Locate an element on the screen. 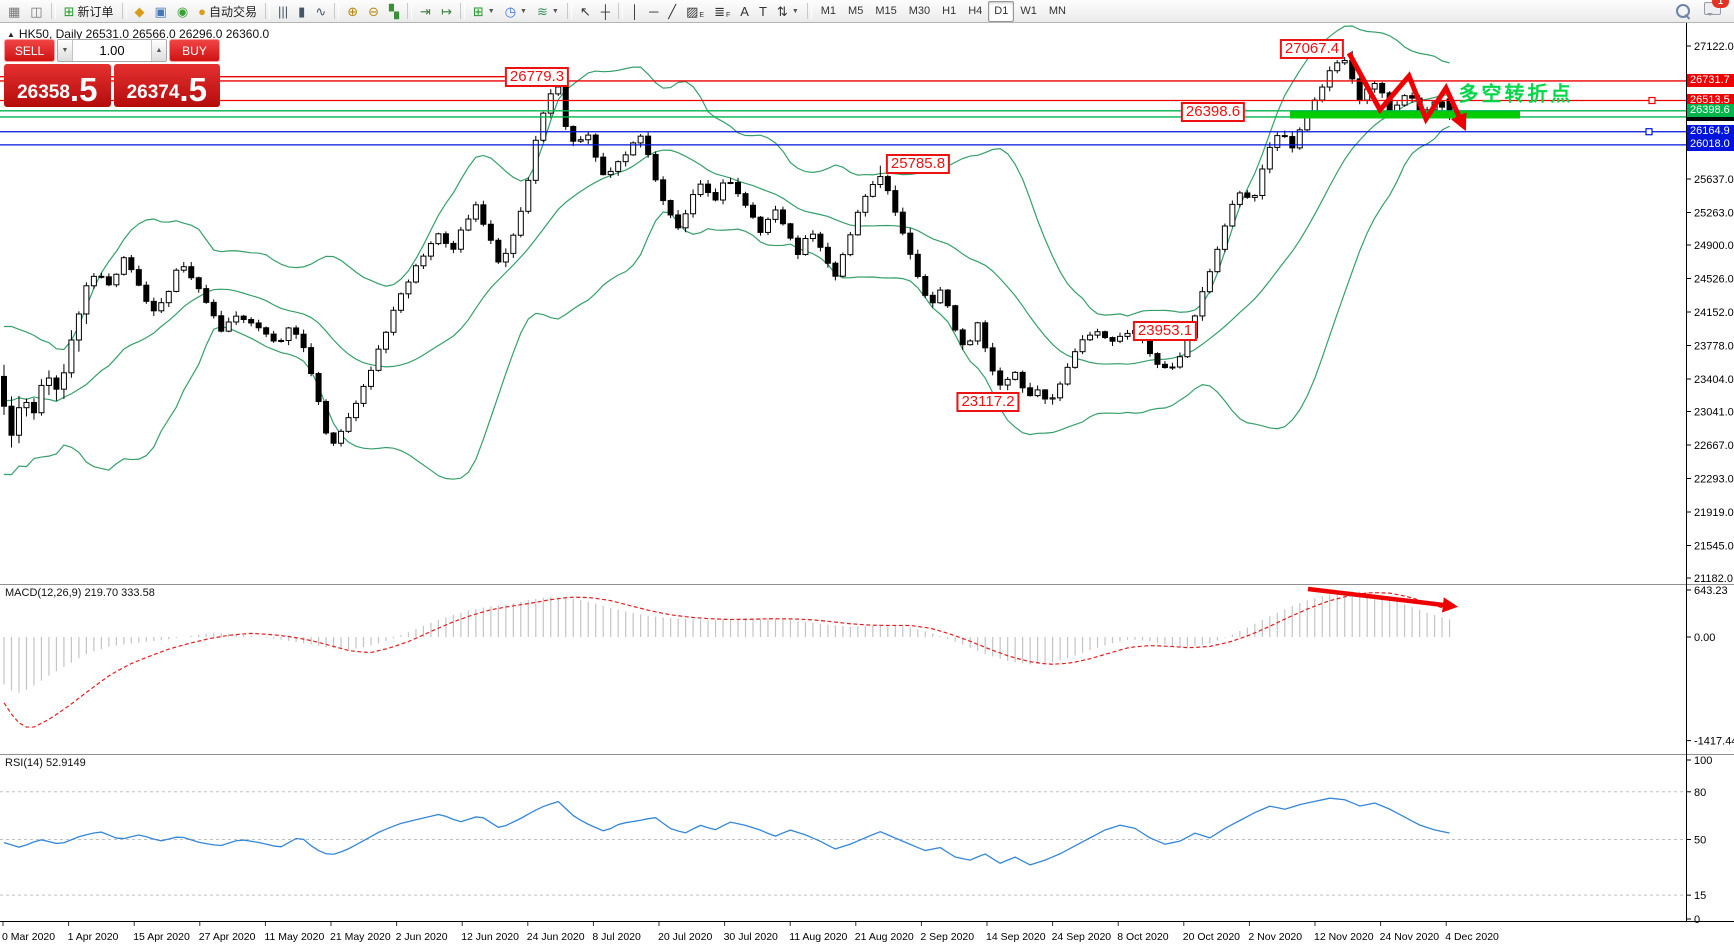  cursor-icon: ↖ is located at coordinates (585, 11).